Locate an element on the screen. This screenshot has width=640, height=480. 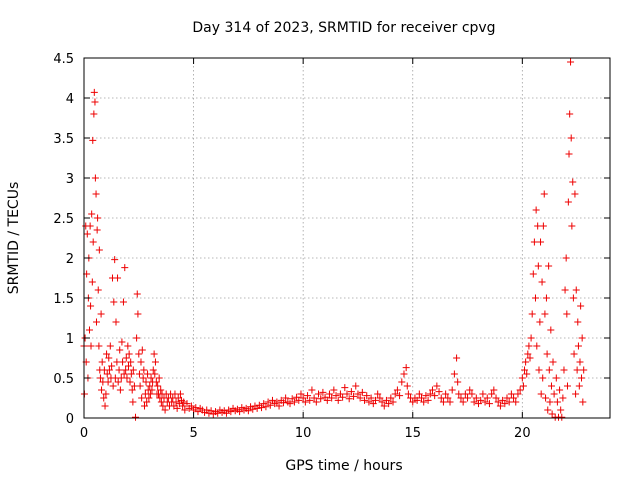
x-axis-label: GPS time / hours is located at coordinates (343, 466).